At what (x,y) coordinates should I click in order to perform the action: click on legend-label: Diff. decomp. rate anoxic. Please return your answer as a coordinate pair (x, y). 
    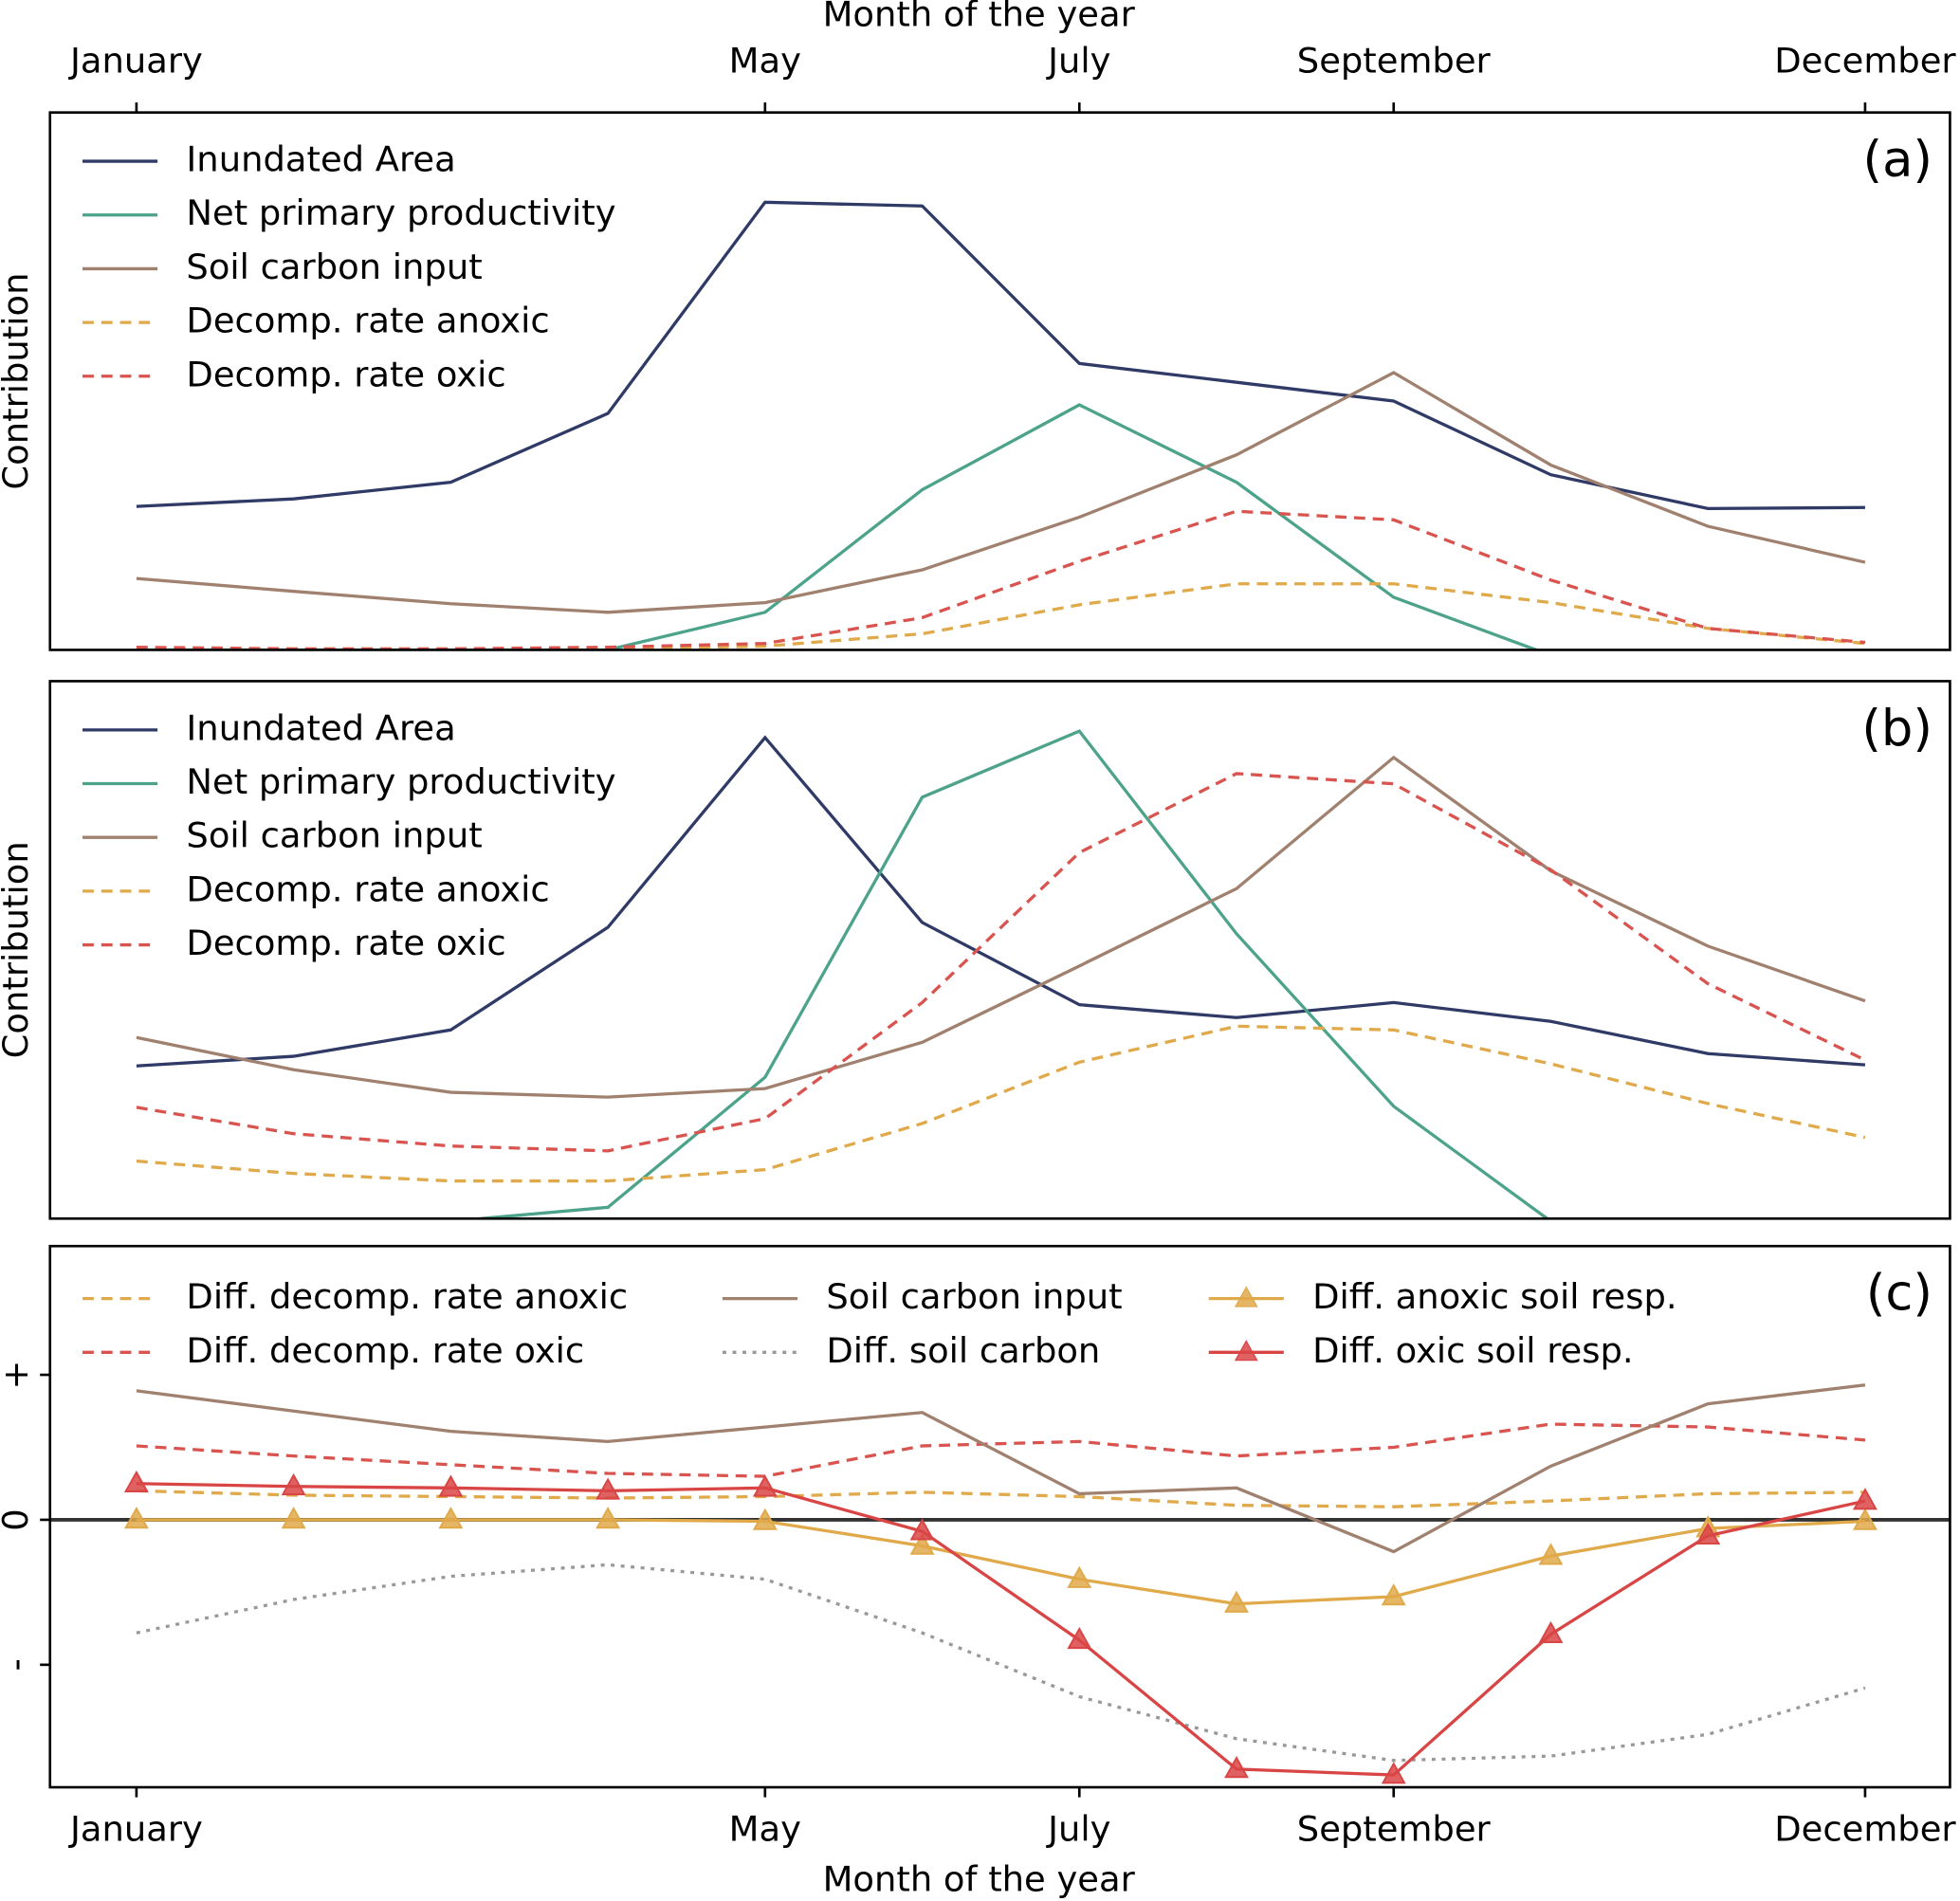
    Looking at the image, I should click on (407, 1296).